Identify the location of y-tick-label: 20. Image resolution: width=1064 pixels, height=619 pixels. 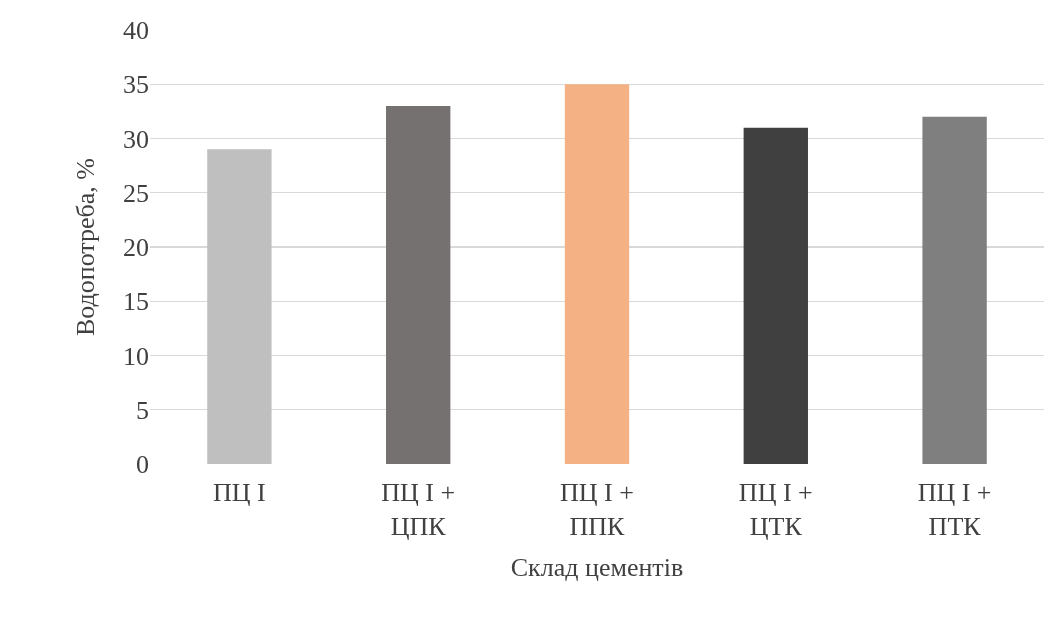
(136, 248).